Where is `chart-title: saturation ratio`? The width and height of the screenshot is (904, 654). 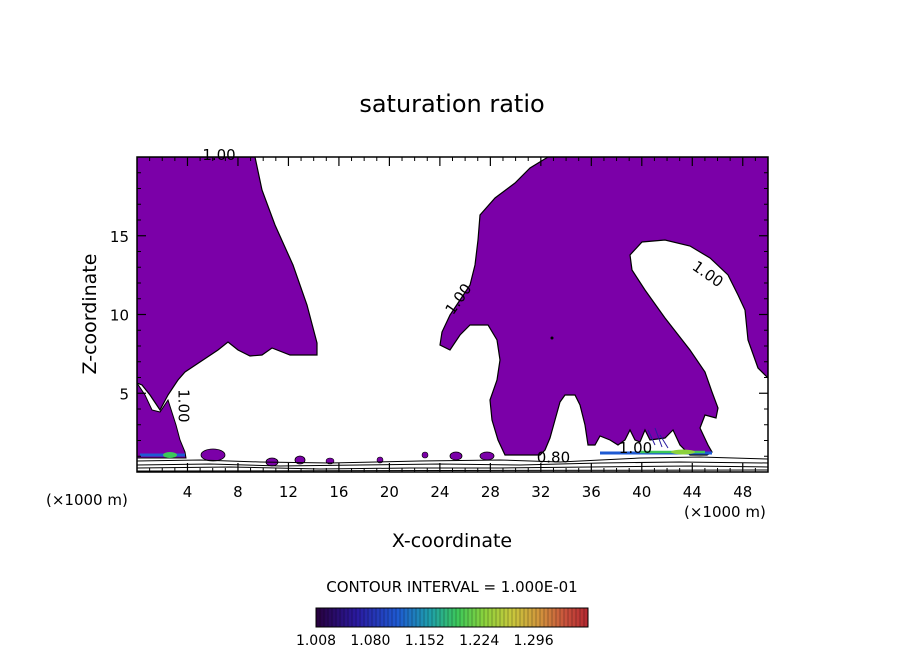 chart-title: saturation ratio is located at coordinates (451, 104).